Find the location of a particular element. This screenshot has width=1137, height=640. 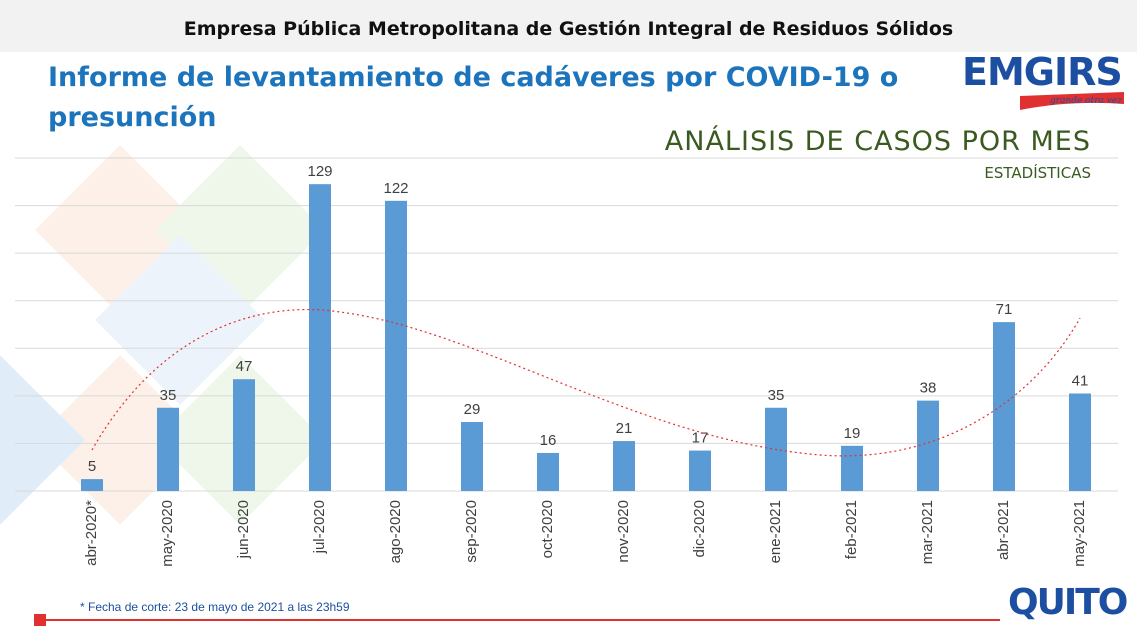

value-label: 122 is located at coordinates (395, 188).